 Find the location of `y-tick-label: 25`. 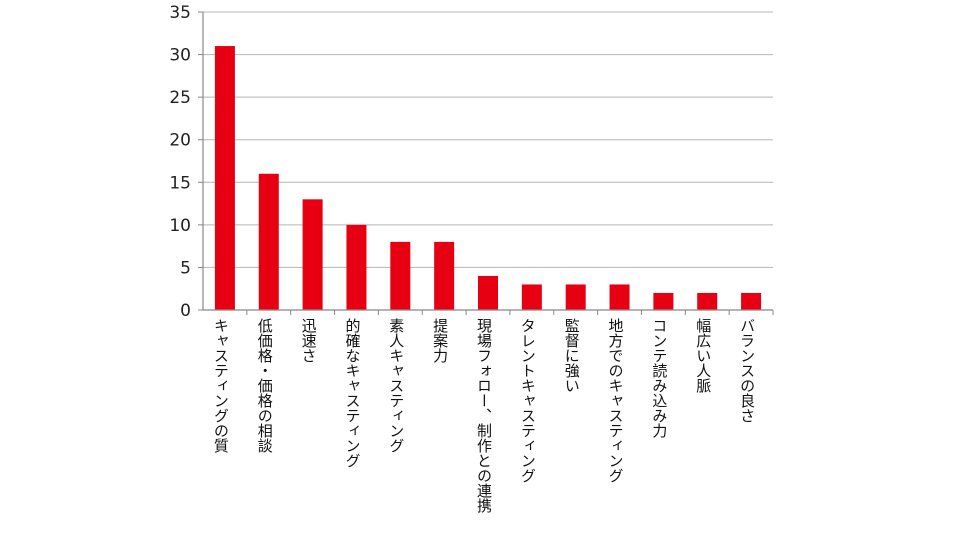

y-tick-label: 25 is located at coordinates (180, 98).